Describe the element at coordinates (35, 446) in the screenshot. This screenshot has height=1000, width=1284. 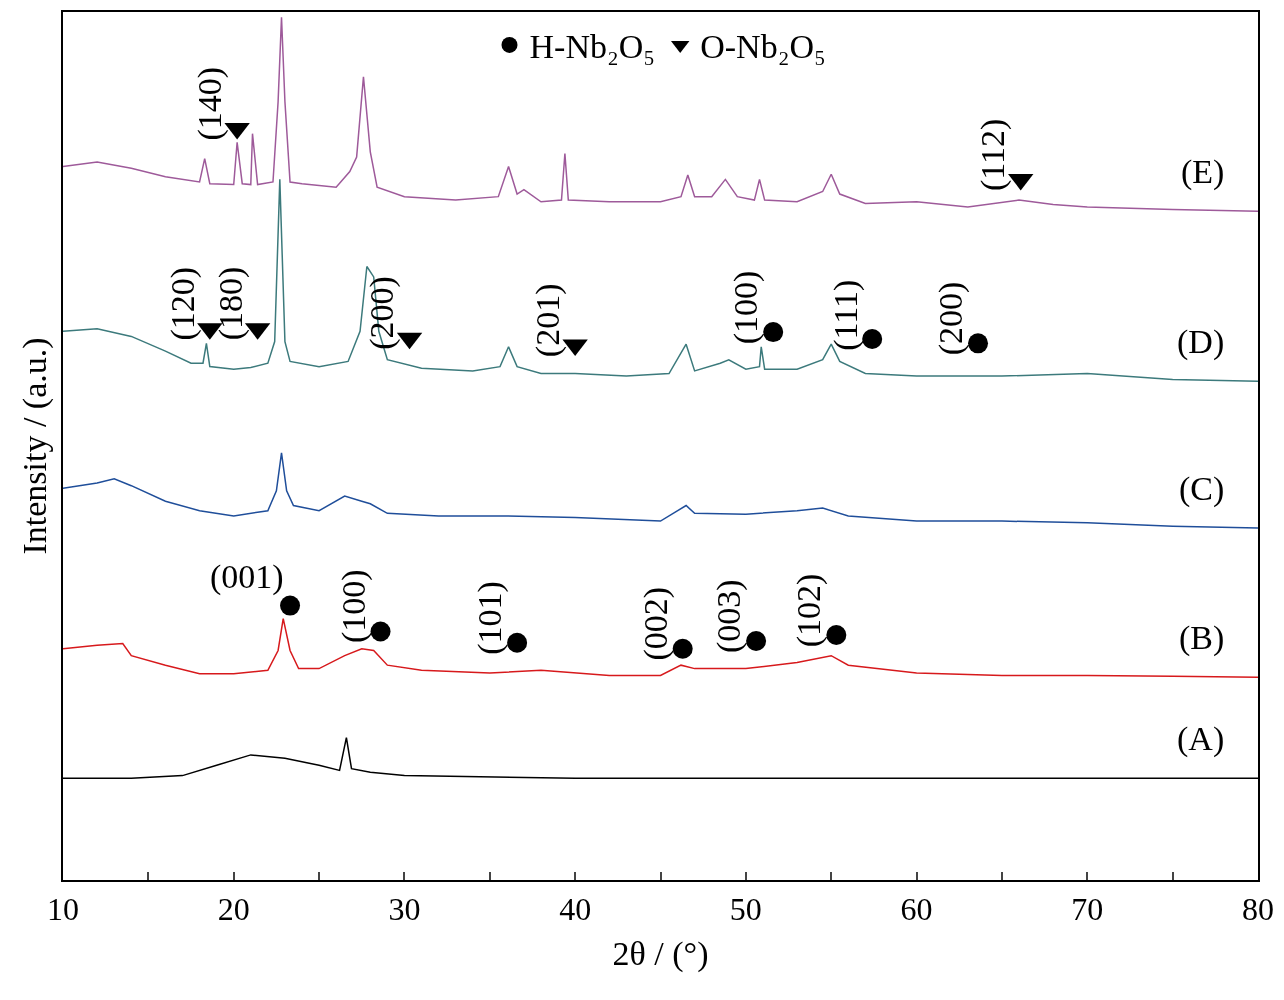
I see `y-axis-title: Intensity / (a.u.)` at that location.